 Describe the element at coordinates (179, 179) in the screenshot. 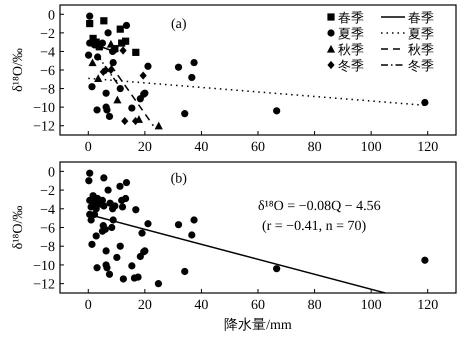

I see `annotation: (b)` at that location.